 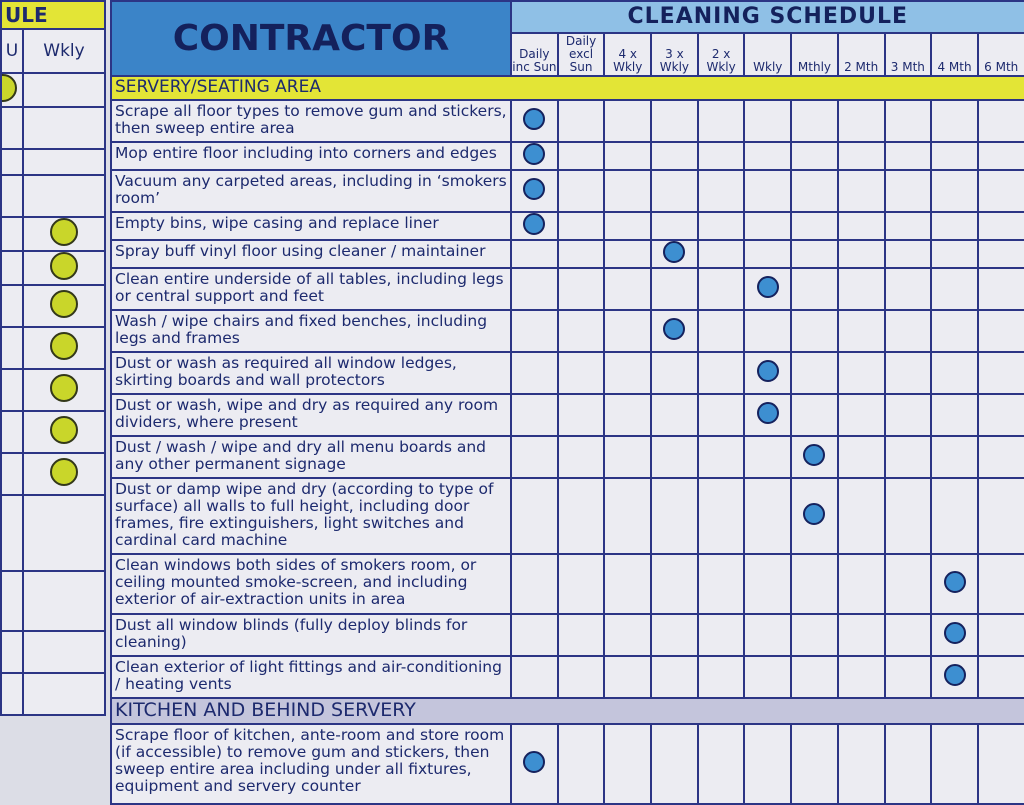 I want to click on frequency-header: 2 Mth, so click(x=861, y=54).